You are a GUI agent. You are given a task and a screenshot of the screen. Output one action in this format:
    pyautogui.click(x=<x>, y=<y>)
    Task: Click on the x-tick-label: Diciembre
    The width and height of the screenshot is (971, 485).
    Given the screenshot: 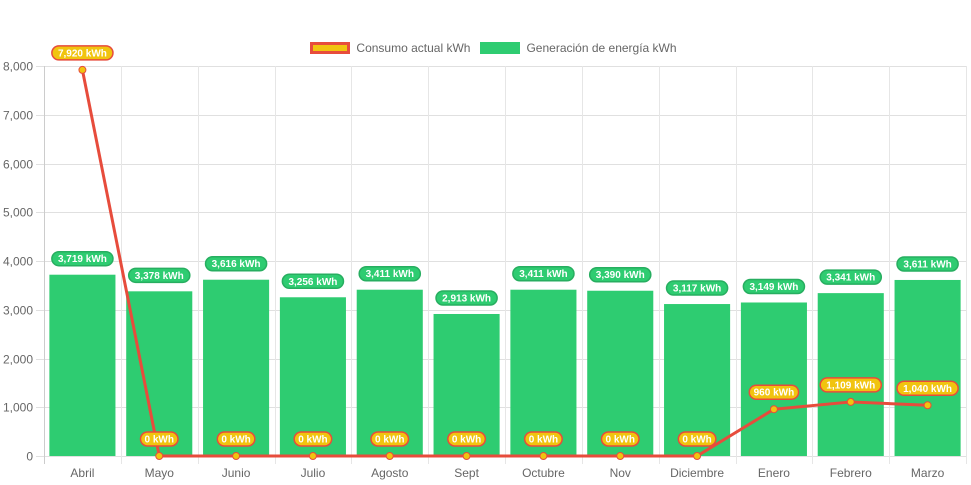 What is the action you would take?
    pyautogui.click(x=697, y=473)
    